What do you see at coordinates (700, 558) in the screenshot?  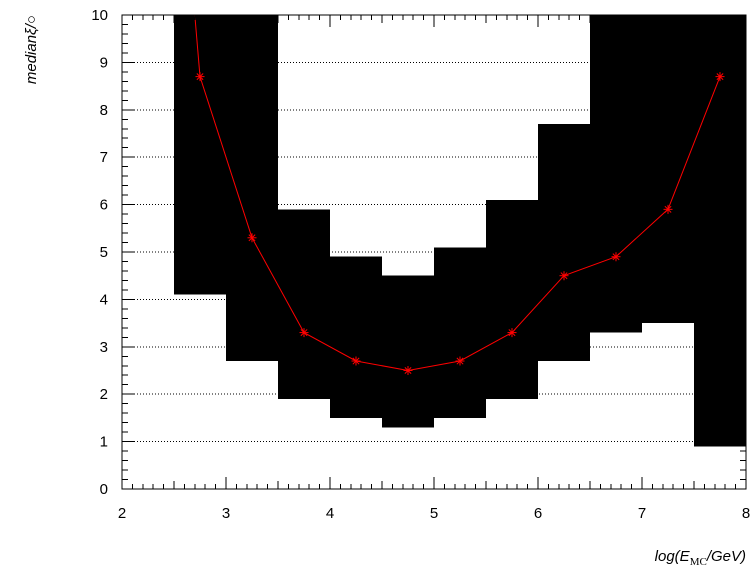 I see `x-axis-label: log(EMC/GeV)` at bounding box center [700, 558].